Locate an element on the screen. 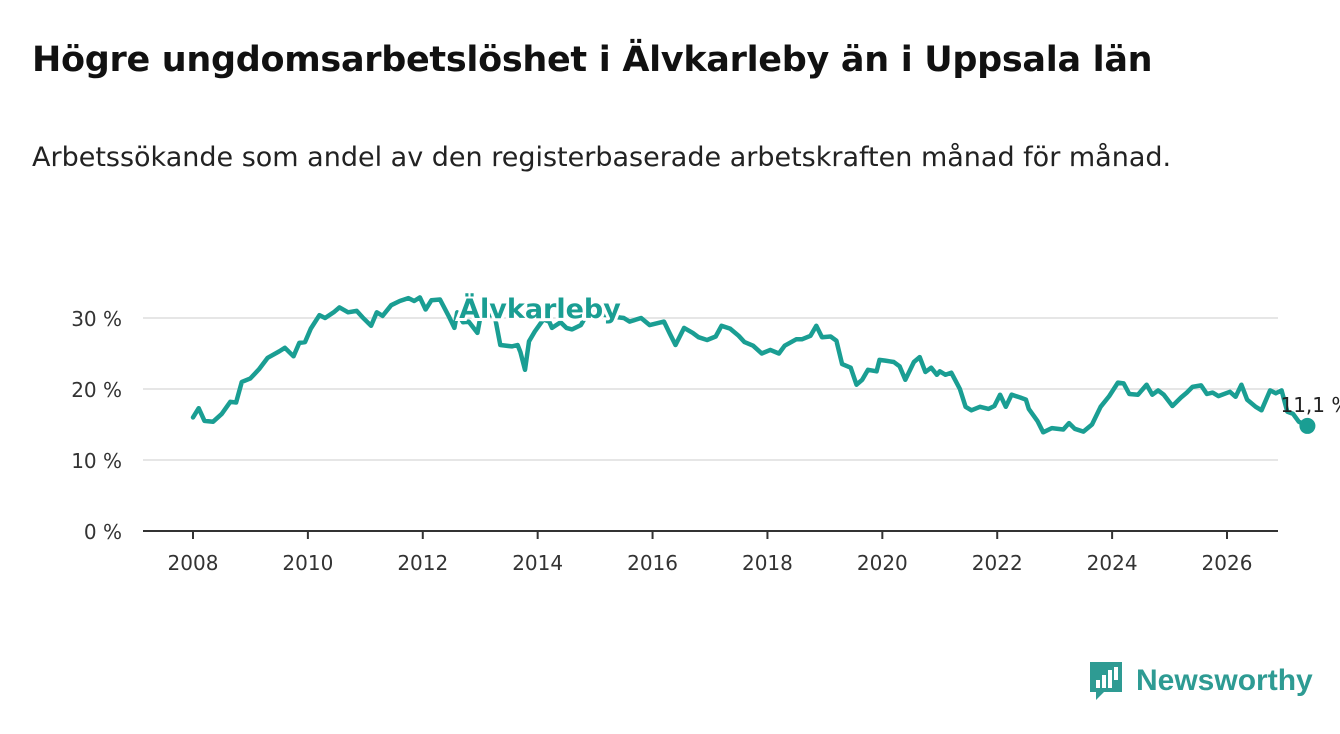 The height and width of the screenshot is (734, 1340). brand-name: Newsworthy is located at coordinates (1224, 680).